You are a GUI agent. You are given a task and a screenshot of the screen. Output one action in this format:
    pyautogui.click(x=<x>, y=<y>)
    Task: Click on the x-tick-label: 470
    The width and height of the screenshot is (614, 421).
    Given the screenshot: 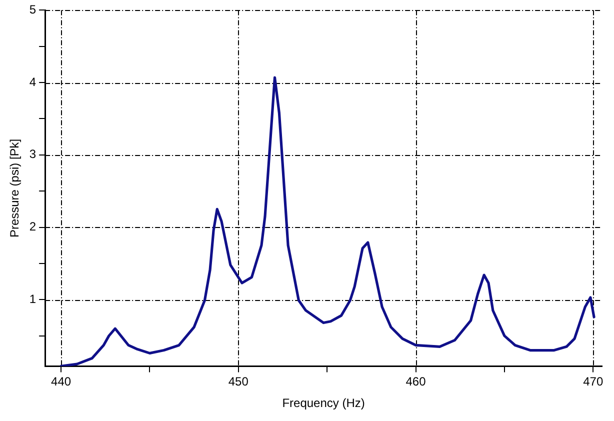 What is the action you would take?
    pyautogui.click(x=593, y=381)
    